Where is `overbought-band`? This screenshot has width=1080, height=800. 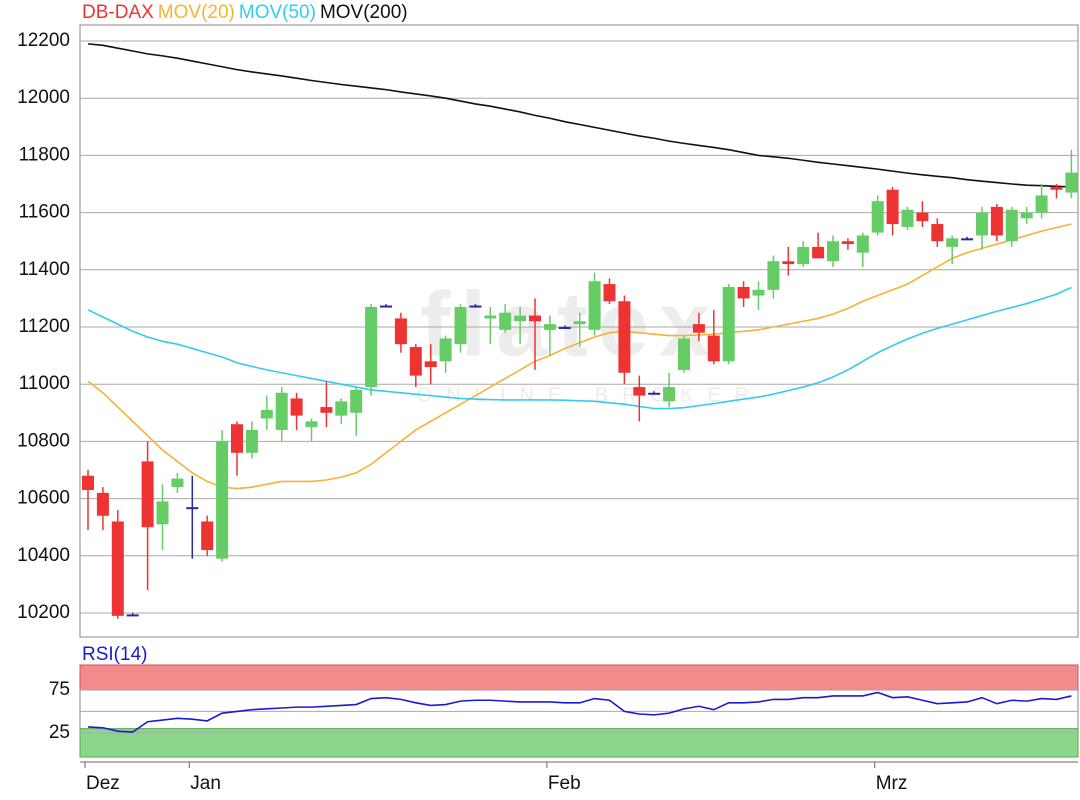
overbought-band is located at coordinates (579, 677).